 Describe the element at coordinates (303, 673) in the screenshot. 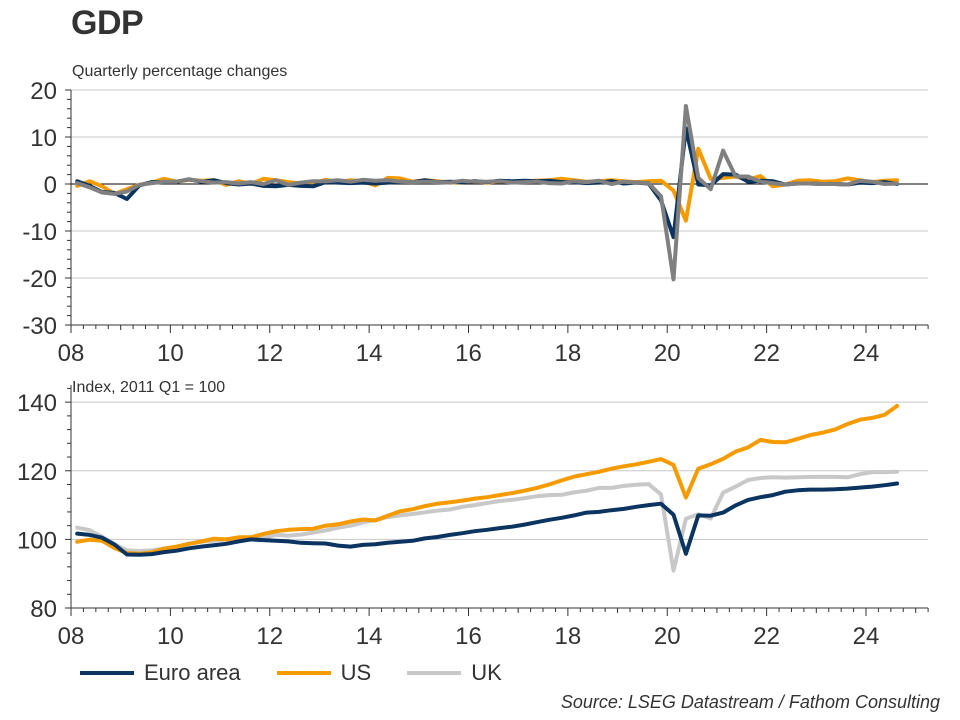

I see `legend-swatch-us` at that location.